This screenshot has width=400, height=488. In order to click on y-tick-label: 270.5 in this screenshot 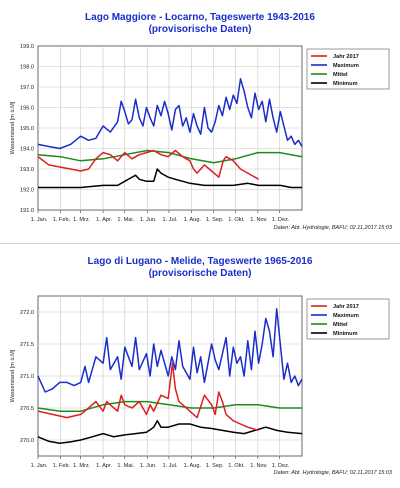, I will do `click(27, 409)`.